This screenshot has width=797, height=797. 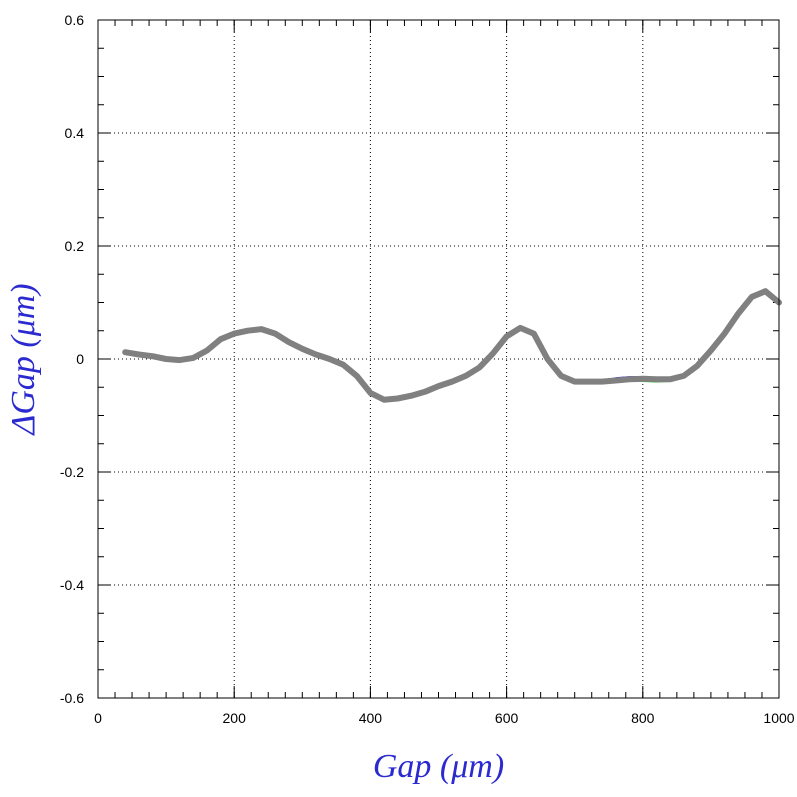 I want to click on y-axis-title: ΔGap (μm), so click(x=23, y=359).